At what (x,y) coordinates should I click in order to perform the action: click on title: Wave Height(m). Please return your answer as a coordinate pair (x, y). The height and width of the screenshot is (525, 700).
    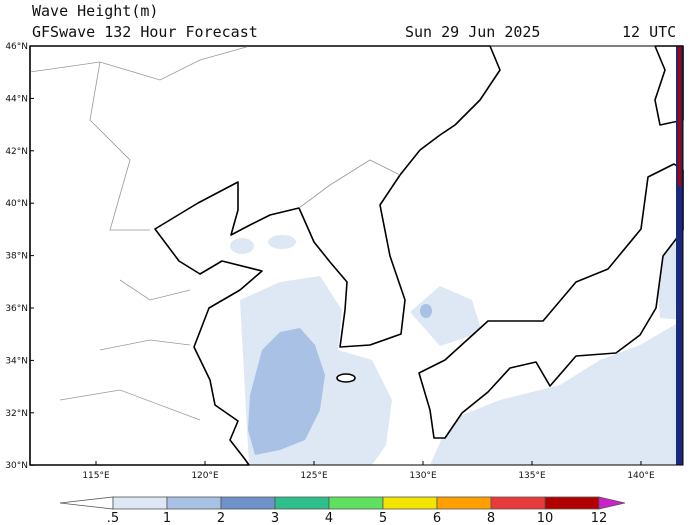
    Looking at the image, I should click on (95, 11).